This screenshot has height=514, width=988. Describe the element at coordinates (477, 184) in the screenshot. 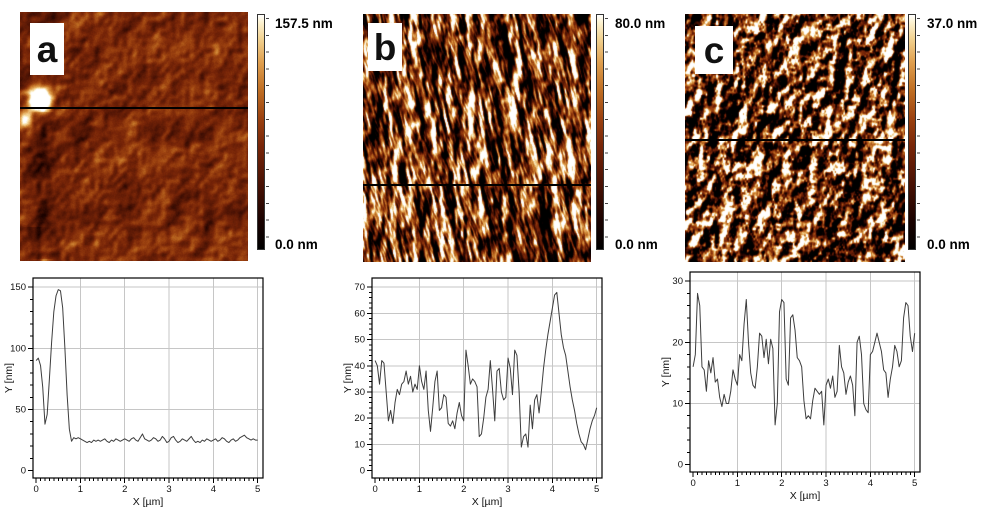

I see `profile-scan-line-b` at that location.